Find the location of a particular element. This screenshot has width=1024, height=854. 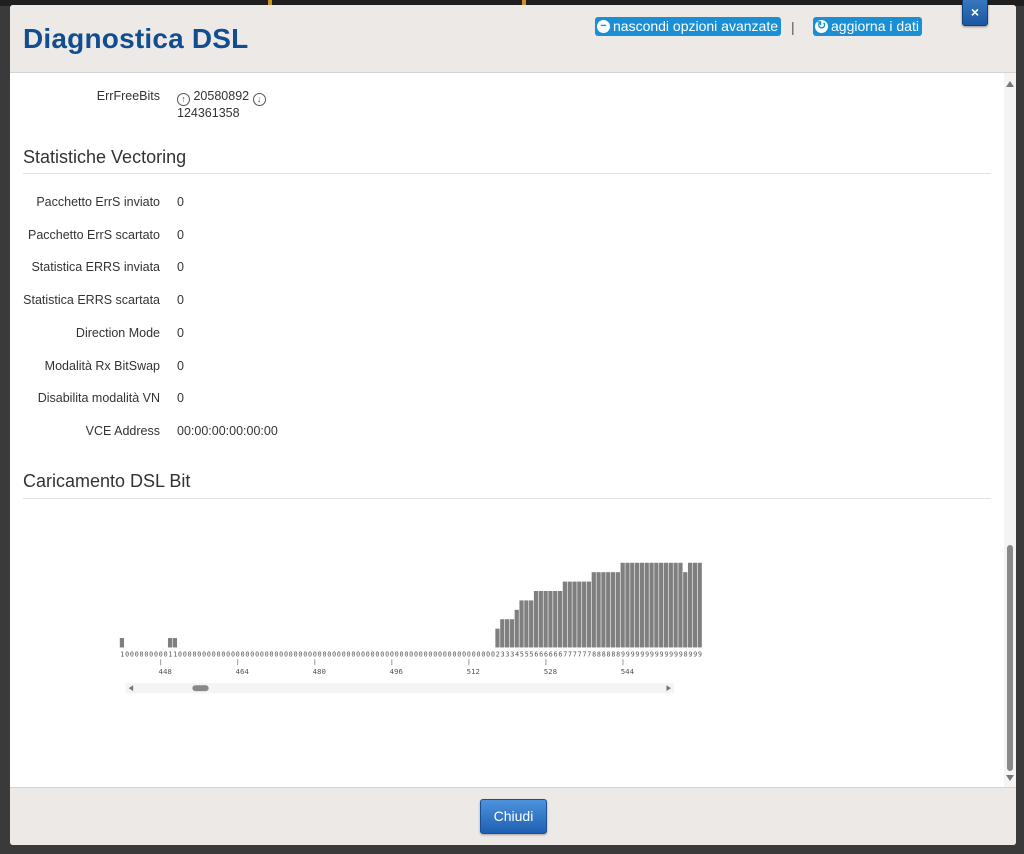

vectoring-section-title: Statistiche Vectoring is located at coordinates (105, 157).